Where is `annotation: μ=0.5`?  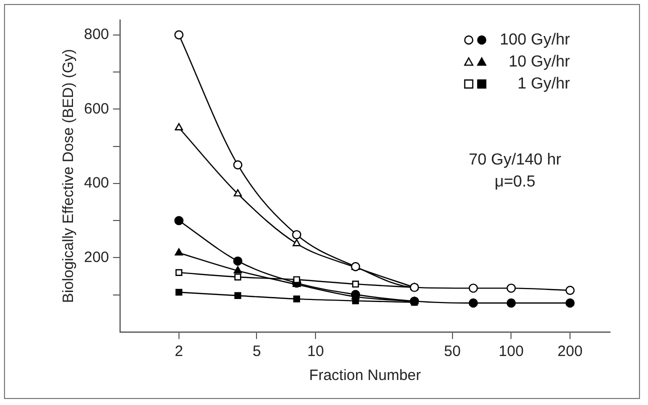 annotation: μ=0.5 is located at coordinates (515, 181).